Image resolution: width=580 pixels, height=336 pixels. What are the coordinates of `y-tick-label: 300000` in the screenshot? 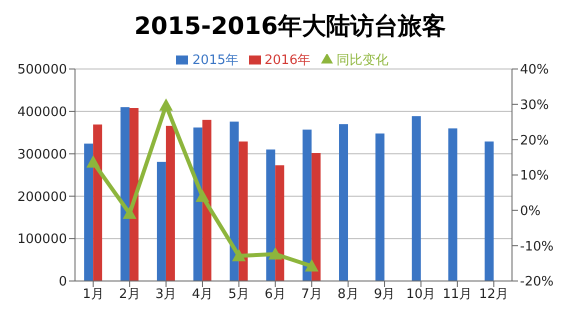 It's located at (42, 154).